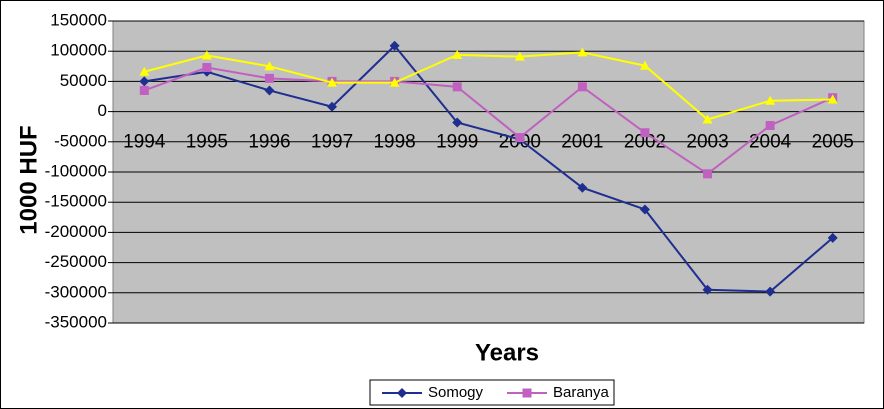 The image size is (884, 409). What do you see at coordinates (507, 352) in the screenshot?
I see `x-axis-title: Years` at bounding box center [507, 352].